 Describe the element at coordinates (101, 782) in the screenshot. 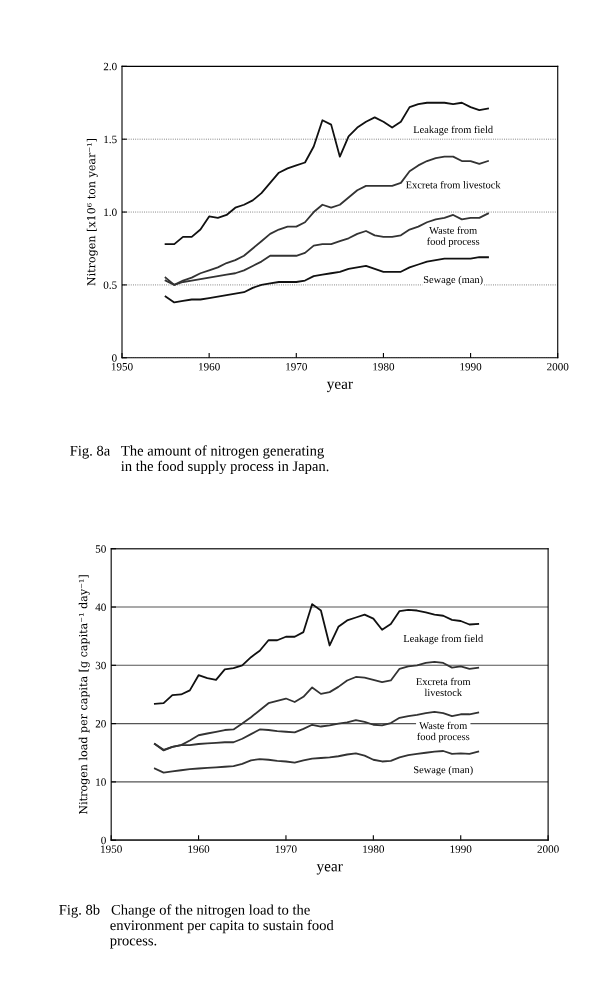

I see `y-tick-label: 10` at that location.